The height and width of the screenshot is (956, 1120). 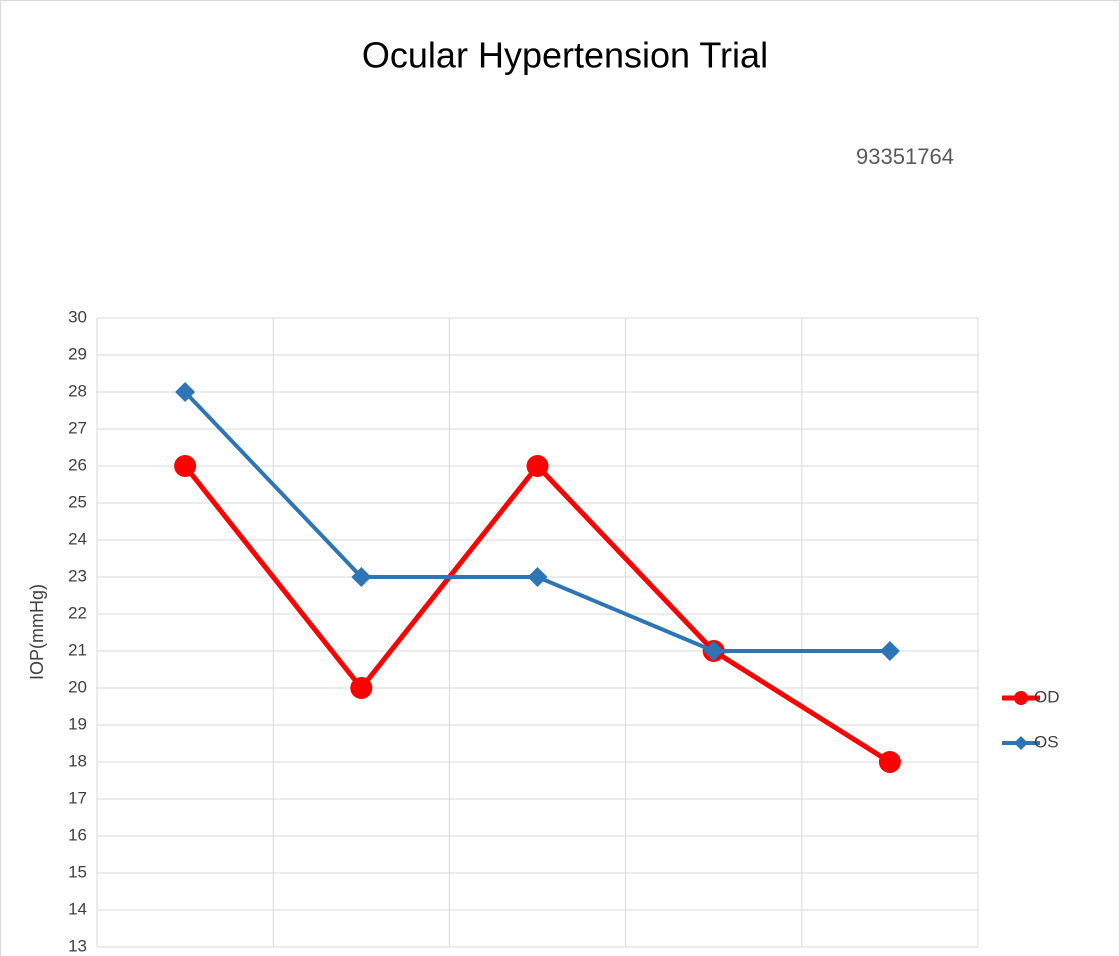 I want to click on y-tick-label: 26, so click(x=77, y=464).